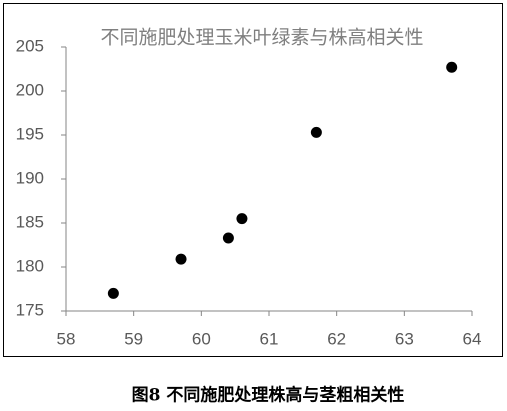 This screenshot has width=507, height=411. Describe the element at coordinates (30, 177) in the screenshot. I see `y-tick-label: 190` at that location.